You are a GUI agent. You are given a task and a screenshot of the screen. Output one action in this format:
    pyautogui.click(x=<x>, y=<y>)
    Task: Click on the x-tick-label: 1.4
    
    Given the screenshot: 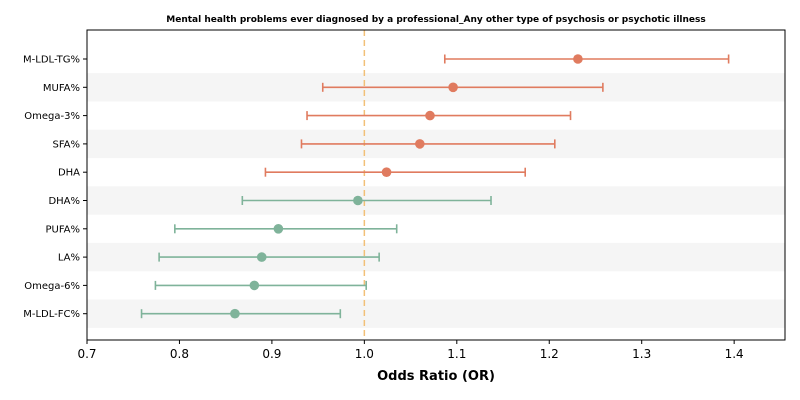 What is the action you would take?
    pyautogui.click(x=734, y=354)
    